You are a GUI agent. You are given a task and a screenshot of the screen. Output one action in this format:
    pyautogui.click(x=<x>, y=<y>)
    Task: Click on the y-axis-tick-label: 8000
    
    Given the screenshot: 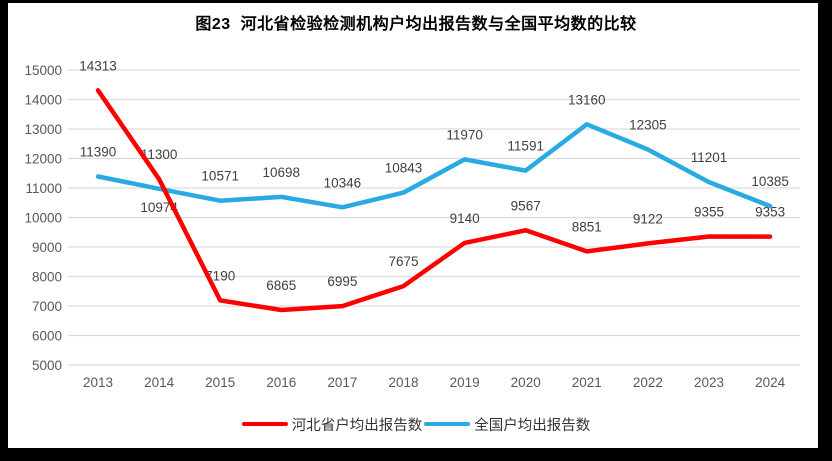 What is the action you would take?
    pyautogui.click(x=47, y=277)
    